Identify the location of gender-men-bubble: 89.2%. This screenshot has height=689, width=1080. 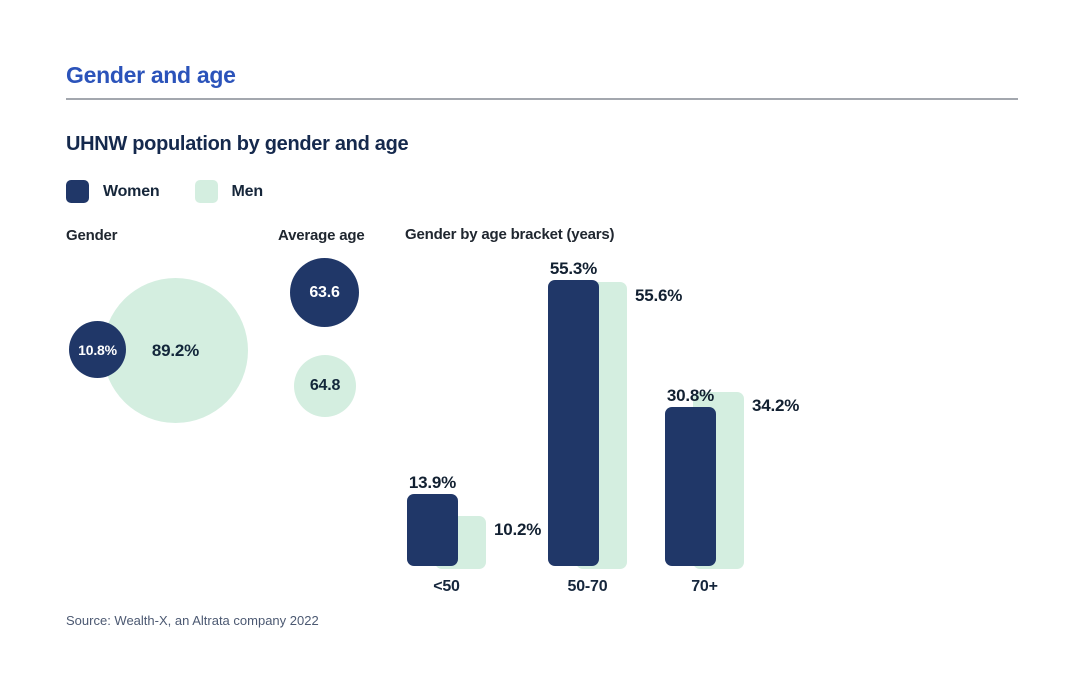
(175, 350).